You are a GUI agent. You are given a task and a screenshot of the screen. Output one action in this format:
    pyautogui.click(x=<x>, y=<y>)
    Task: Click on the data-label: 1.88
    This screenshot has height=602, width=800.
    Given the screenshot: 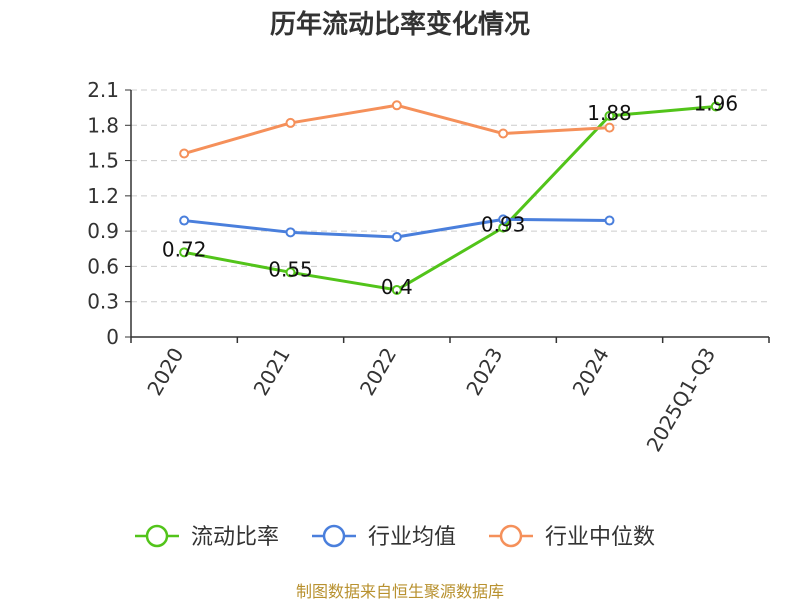 What is the action you would take?
    pyautogui.click(x=609, y=113)
    